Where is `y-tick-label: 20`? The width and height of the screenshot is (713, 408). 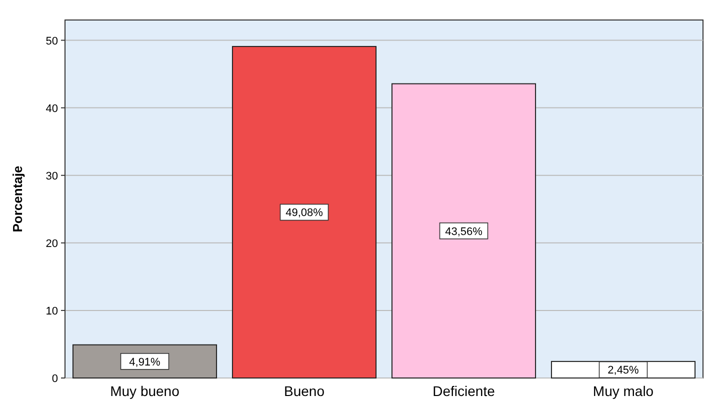 y-tick-label: 20 is located at coordinates (52, 244).